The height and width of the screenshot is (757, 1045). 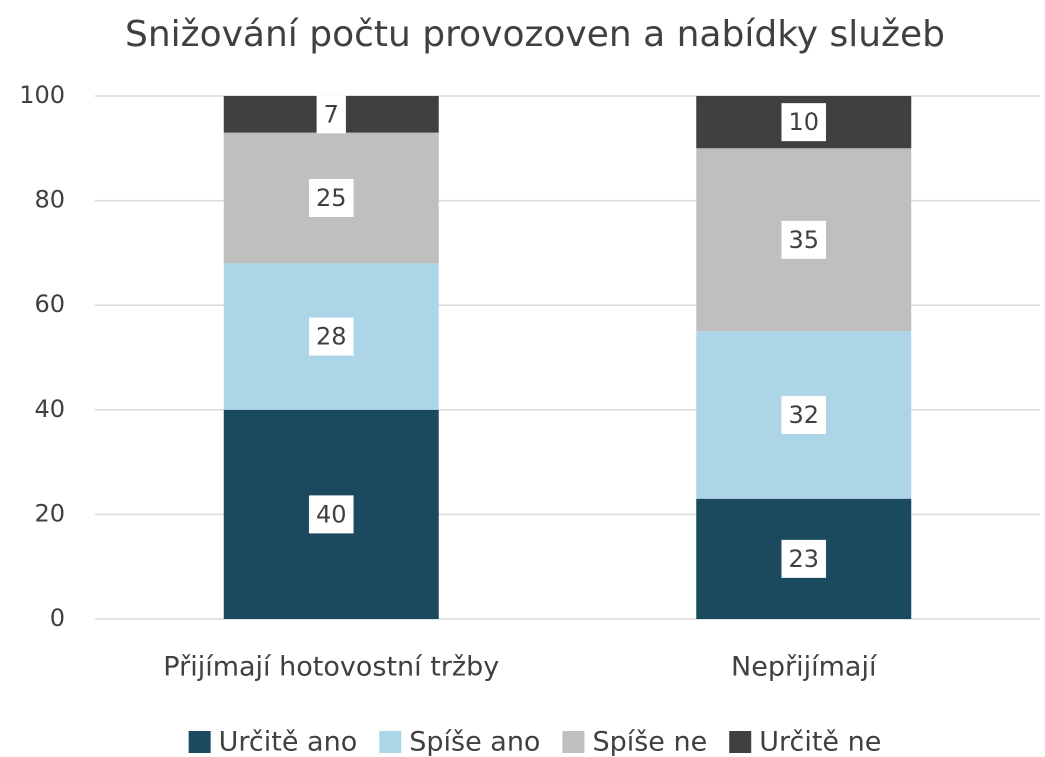 What do you see at coordinates (49, 200) in the screenshot?
I see `y-tick-label: 80` at bounding box center [49, 200].